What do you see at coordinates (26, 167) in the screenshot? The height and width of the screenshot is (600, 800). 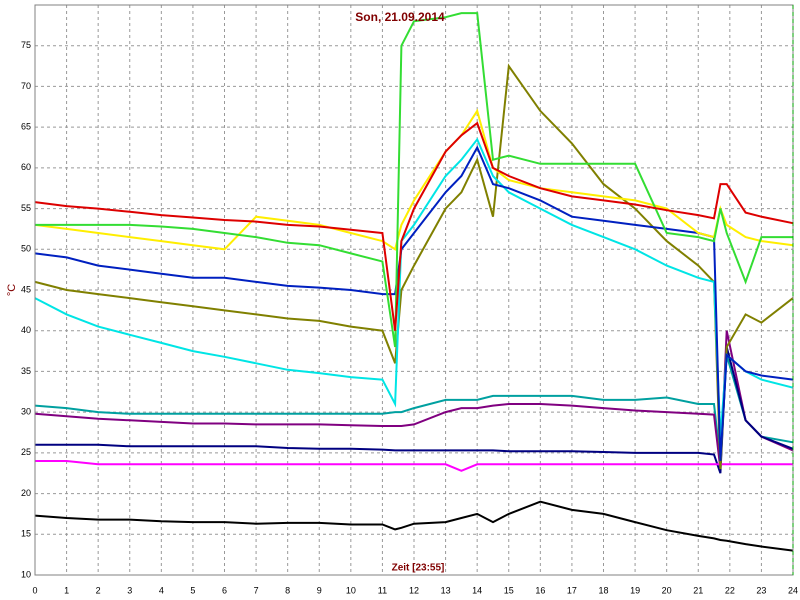 I see `y-tick-label: 60` at bounding box center [26, 167].